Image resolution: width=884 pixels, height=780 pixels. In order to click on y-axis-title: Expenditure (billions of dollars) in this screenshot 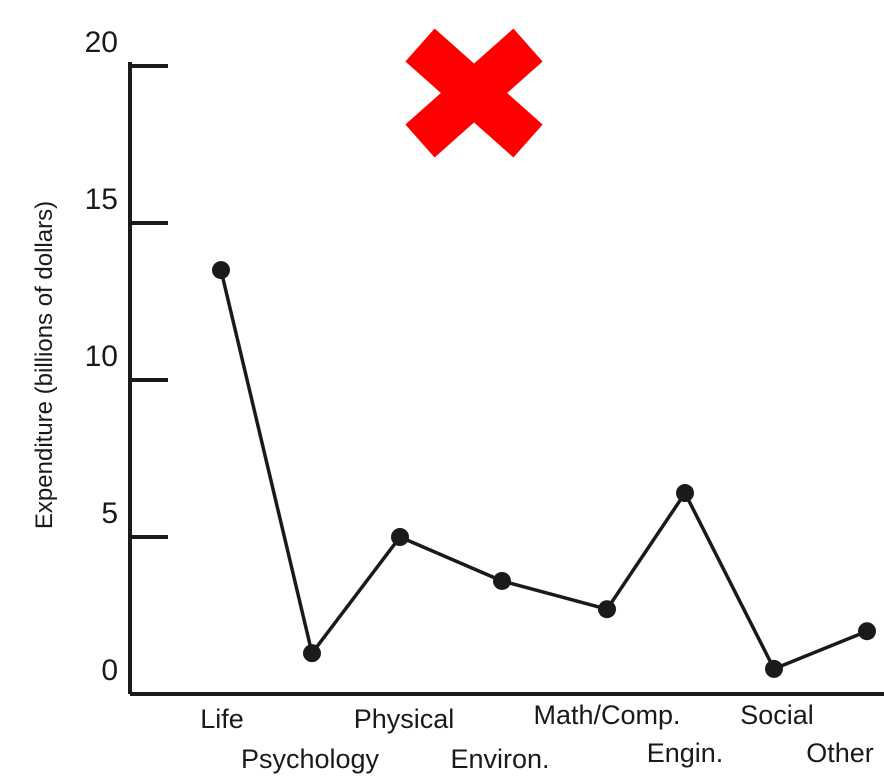, I will do `click(44, 365)`.